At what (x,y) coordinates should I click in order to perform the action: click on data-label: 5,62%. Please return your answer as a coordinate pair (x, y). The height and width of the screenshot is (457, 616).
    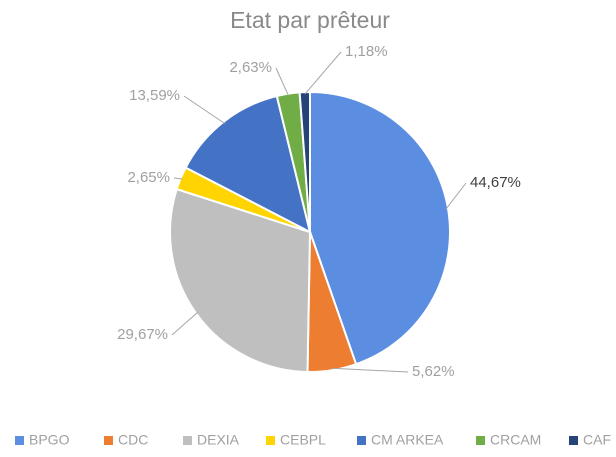
    Looking at the image, I should click on (433, 371).